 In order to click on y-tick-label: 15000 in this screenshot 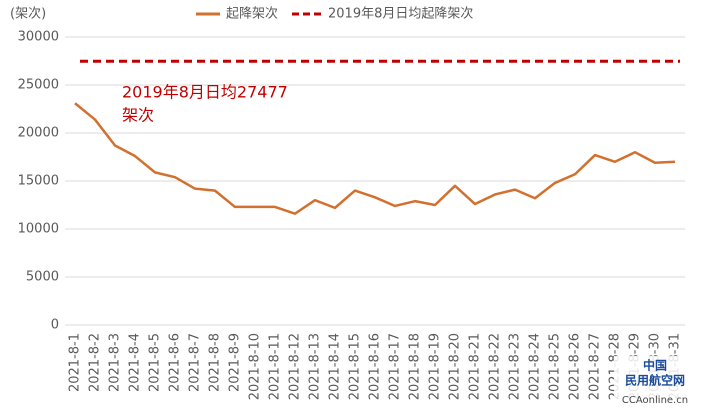, I will do `click(38, 181)`.